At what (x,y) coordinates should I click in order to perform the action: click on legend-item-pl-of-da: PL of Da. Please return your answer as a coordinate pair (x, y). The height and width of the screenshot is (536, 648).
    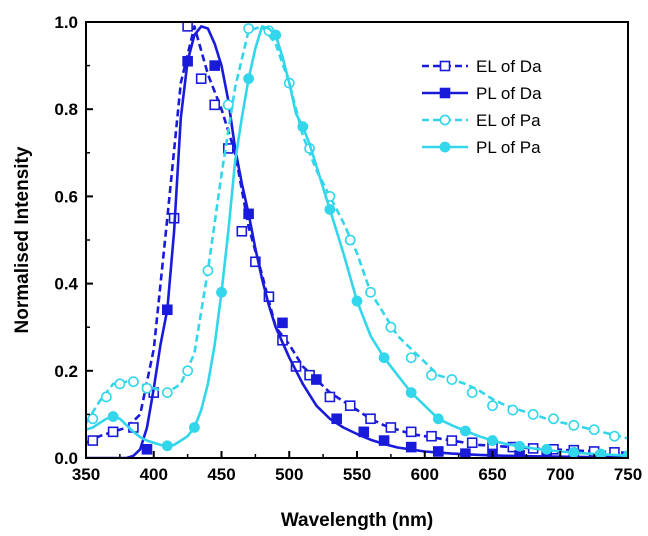
    Looking at the image, I should click on (482, 93).